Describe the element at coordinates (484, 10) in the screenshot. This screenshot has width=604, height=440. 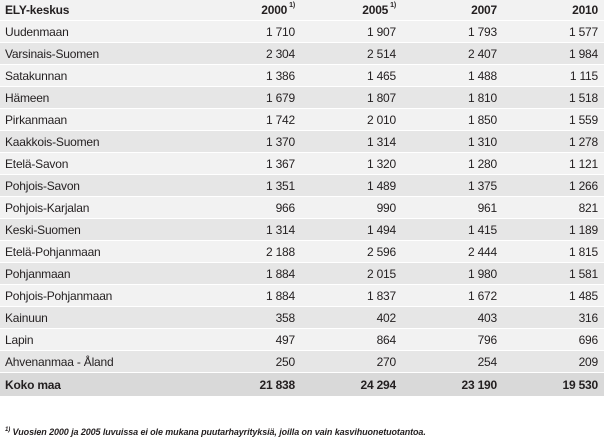
I see `year-label: 2007` at that location.